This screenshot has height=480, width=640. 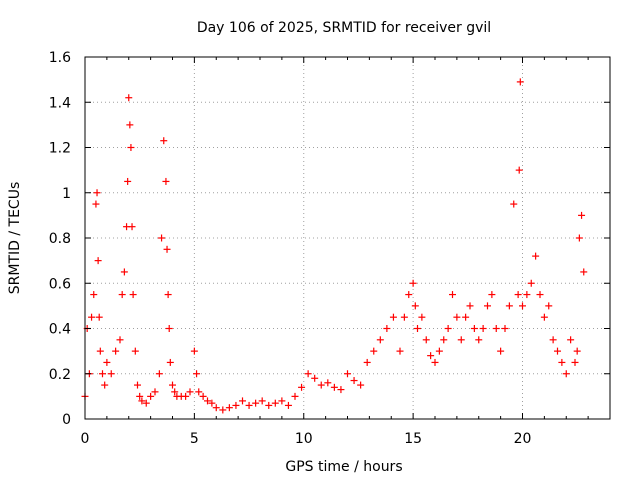 What do you see at coordinates (60, 103) in the screenshot?
I see `y-tick-label: 1.4` at bounding box center [60, 103].